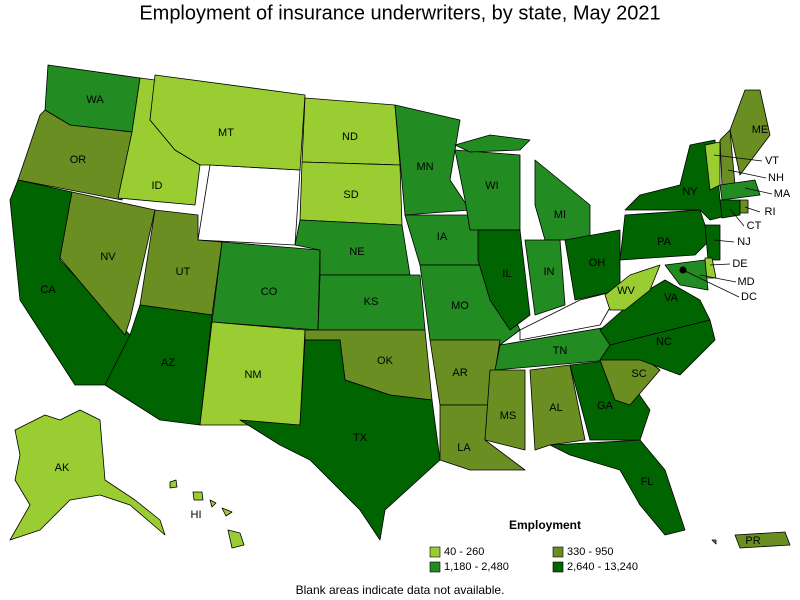 Image resolution: width=800 pixels, height=600 pixels. Describe the element at coordinates (560, 351) in the screenshot. I see `state-label: TN` at that location.